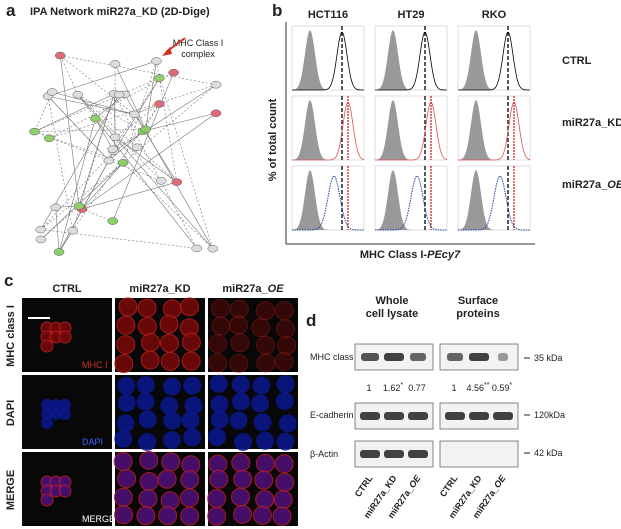  I want to click on significance: **, so click(487, 385).